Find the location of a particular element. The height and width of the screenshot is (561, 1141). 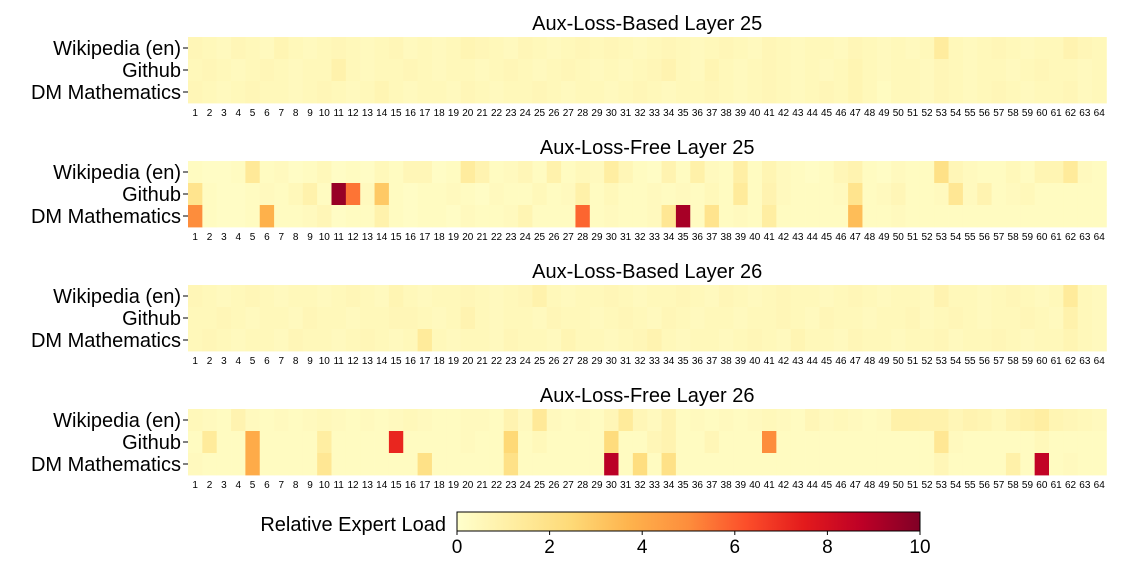

column-tick-label: 25 is located at coordinates (540, 237).